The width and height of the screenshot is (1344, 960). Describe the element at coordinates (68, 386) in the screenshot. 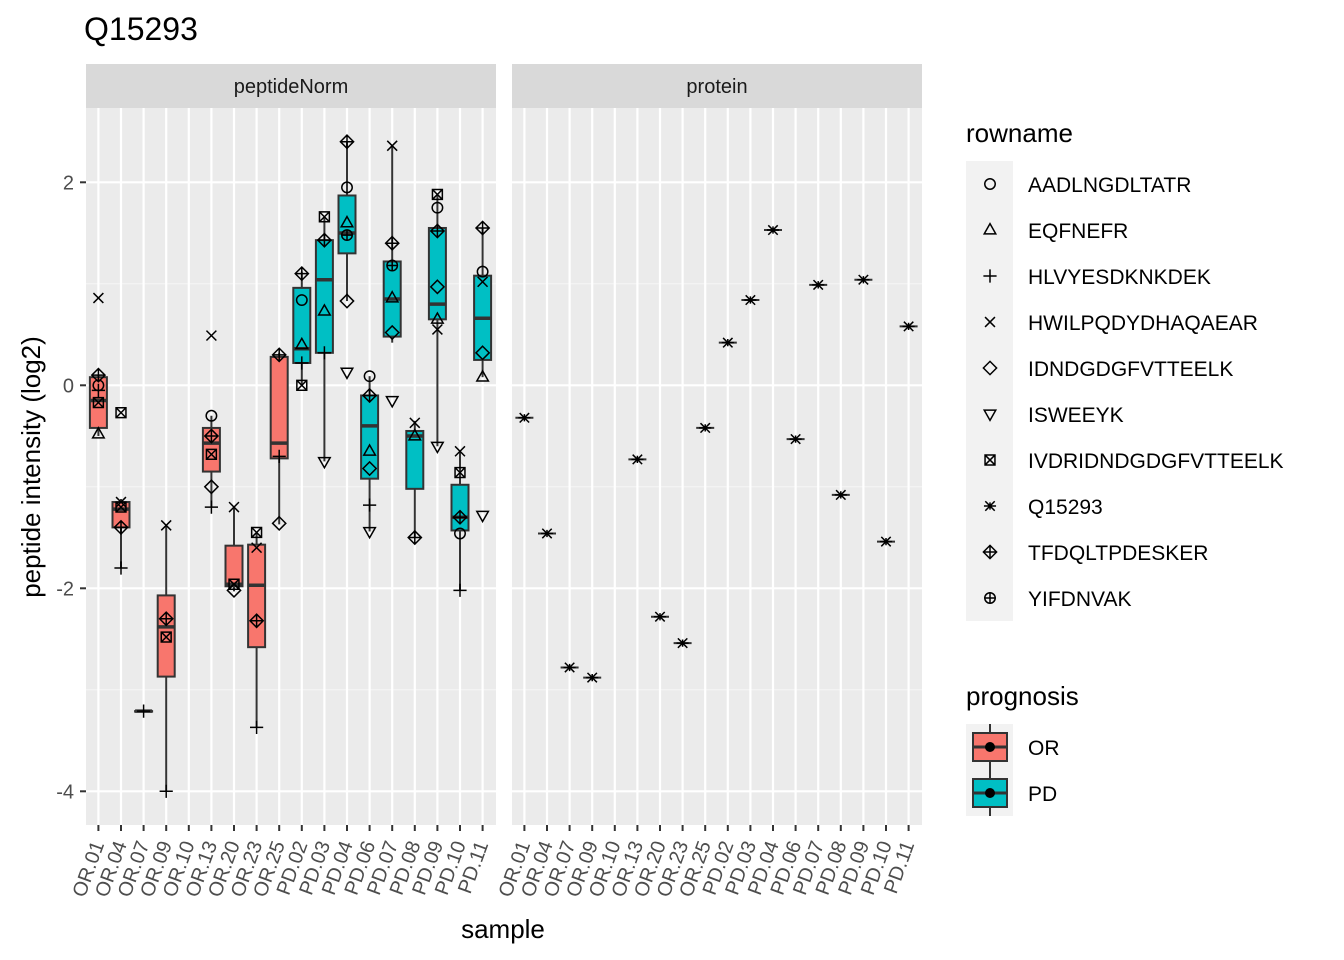

I see `y-tick-label: 0` at that location.